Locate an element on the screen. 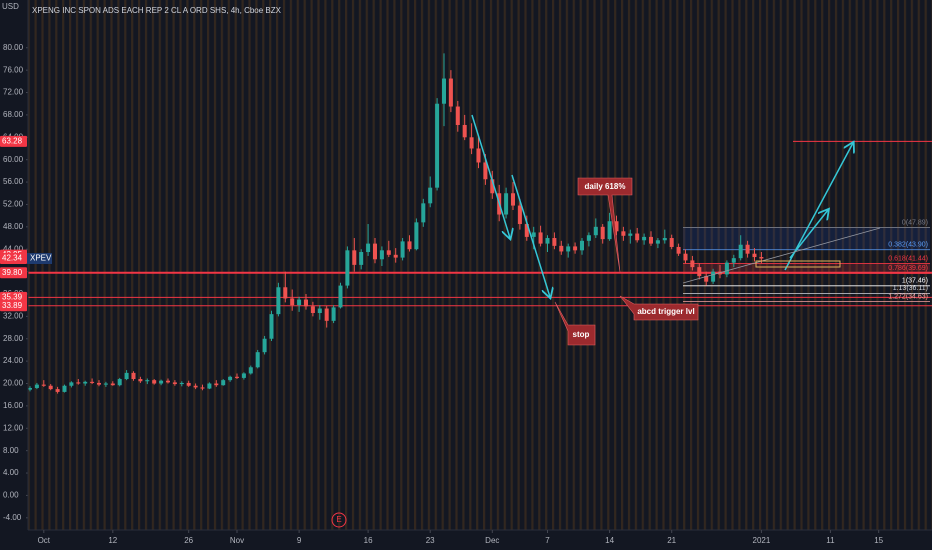  y-tick-label: 28.00 is located at coordinates (13, 338).